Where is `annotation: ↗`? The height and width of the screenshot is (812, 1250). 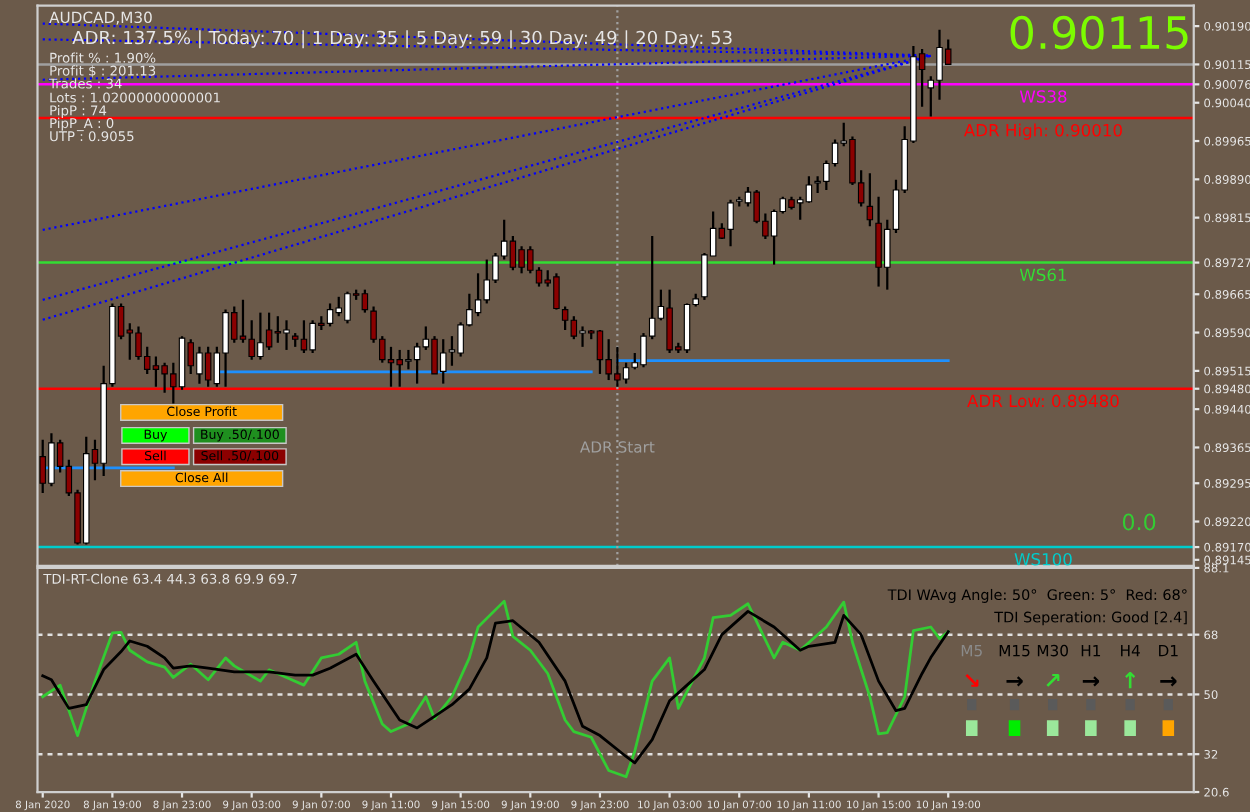
annotation: ↗ is located at coordinates (1053, 680).